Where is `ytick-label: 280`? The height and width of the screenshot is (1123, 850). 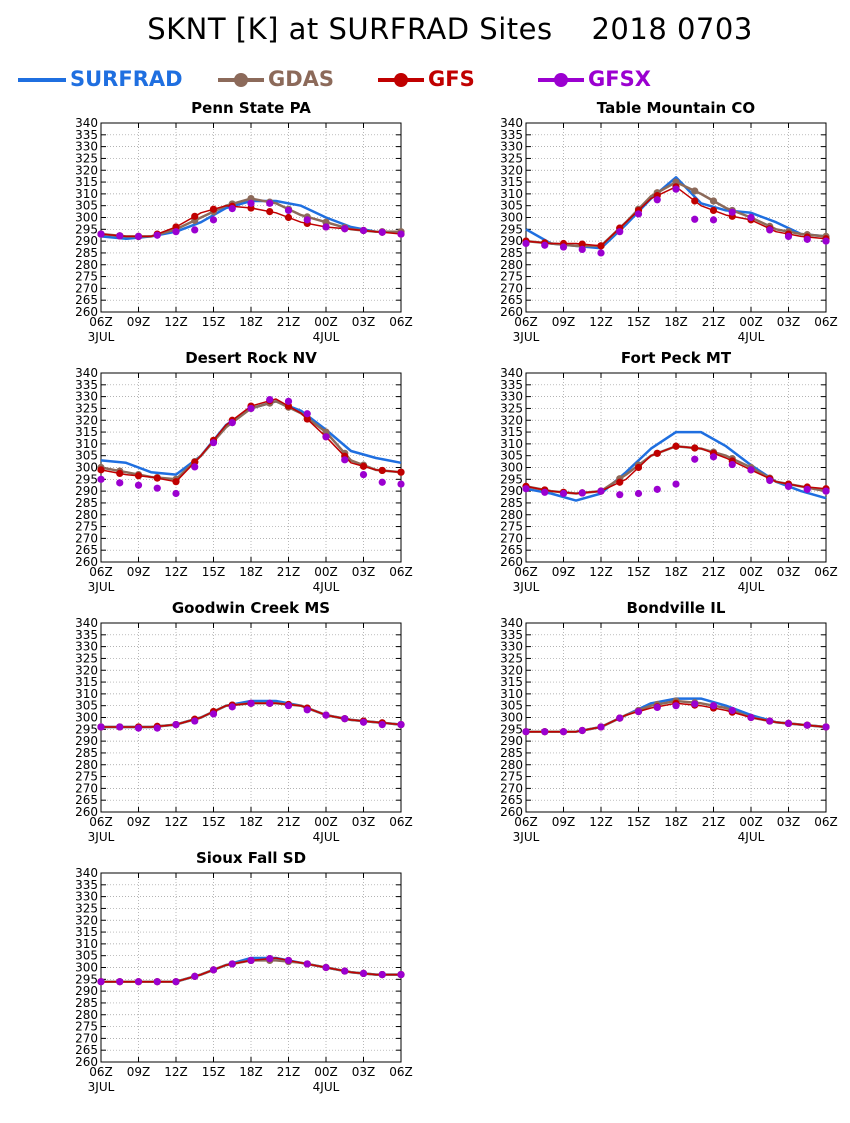
ytick-label: 280 is located at coordinates (86, 765).